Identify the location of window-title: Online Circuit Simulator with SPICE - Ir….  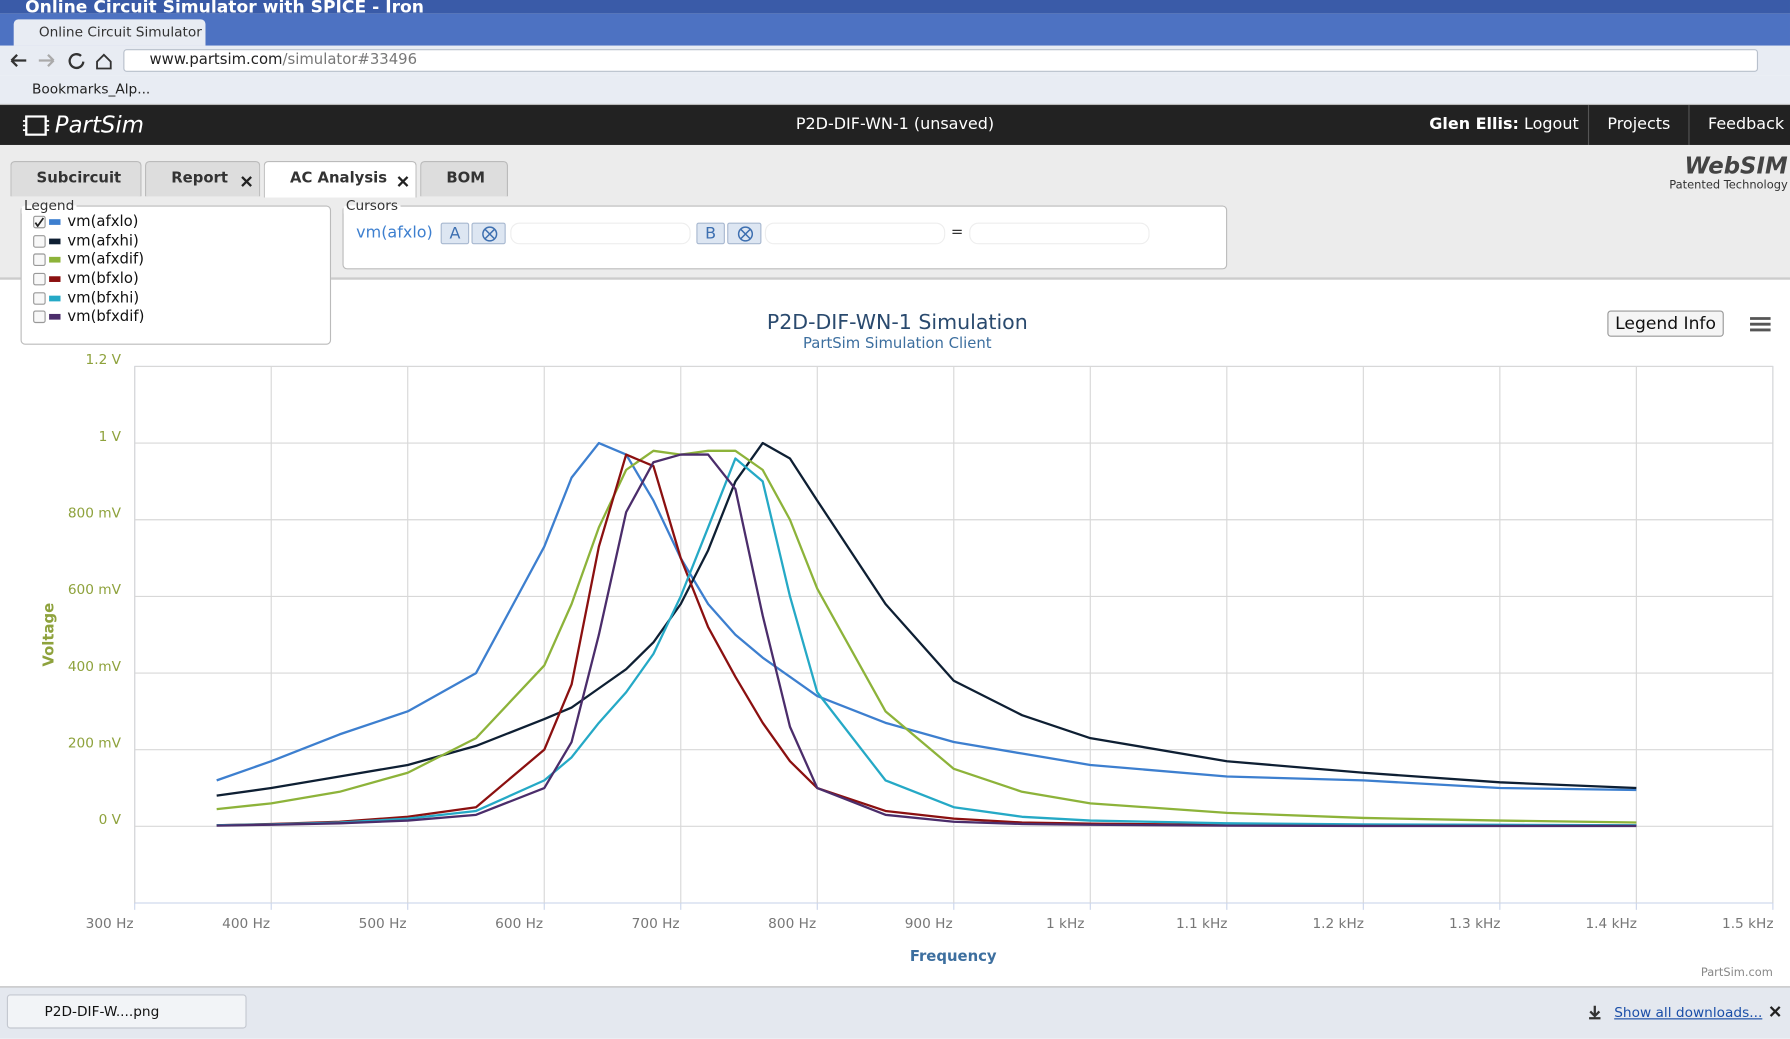
(895, 7).